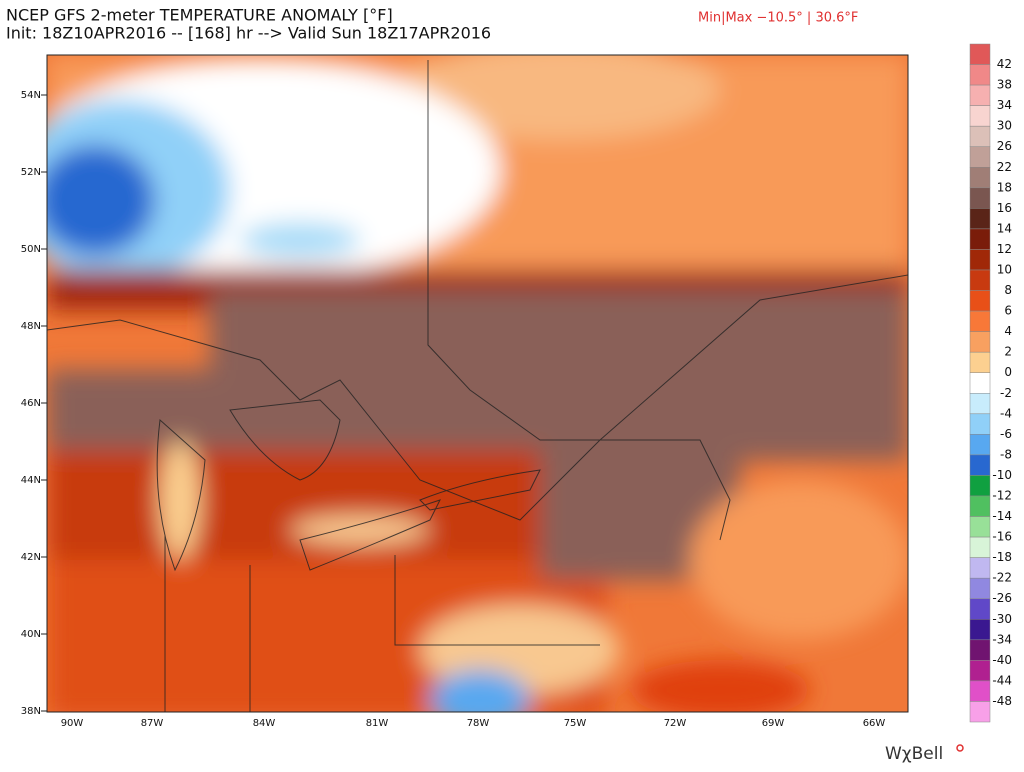 The width and height of the screenshot is (1024, 772). Describe the element at coordinates (1002, 578) in the screenshot. I see `colorbar-label: -22` at that location.